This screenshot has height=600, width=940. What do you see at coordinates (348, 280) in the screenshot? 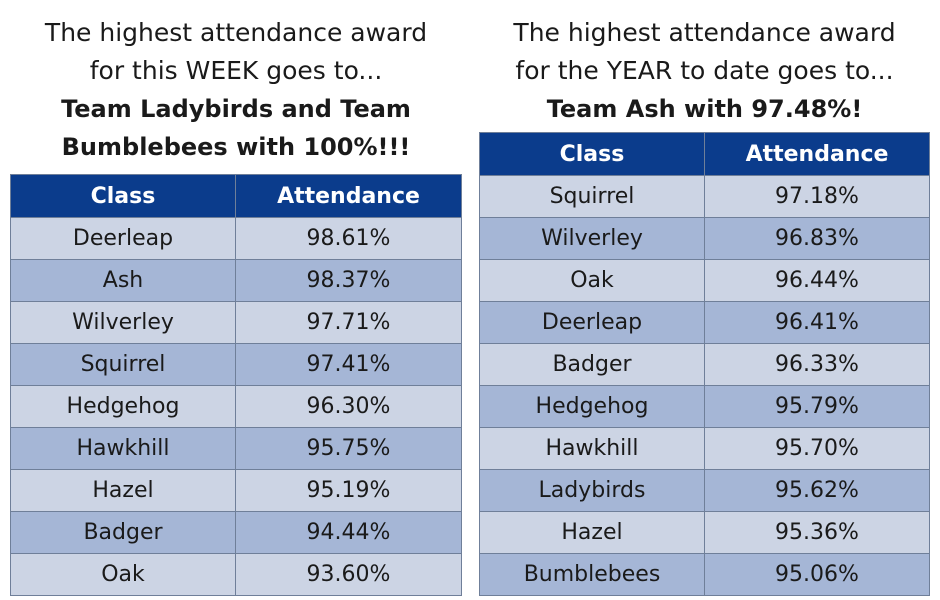
I see `attendance-cell: 98.37%` at bounding box center [348, 280].